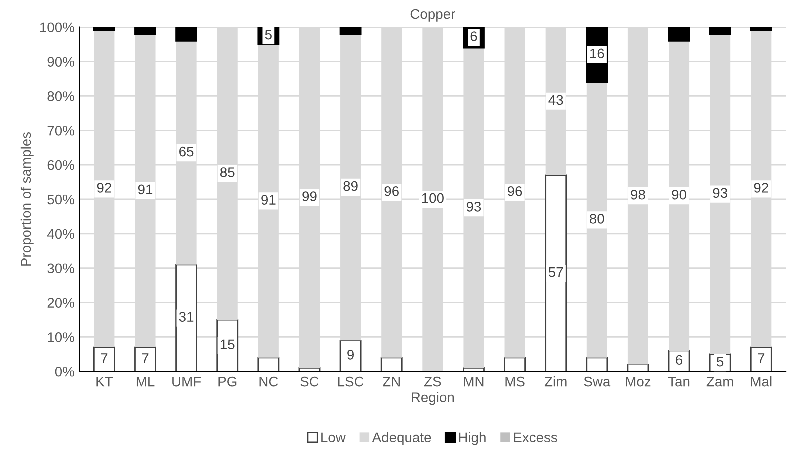  What do you see at coordinates (351, 381) in the screenshot?
I see `x-tick-label: LSC` at bounding box center [351, 381].